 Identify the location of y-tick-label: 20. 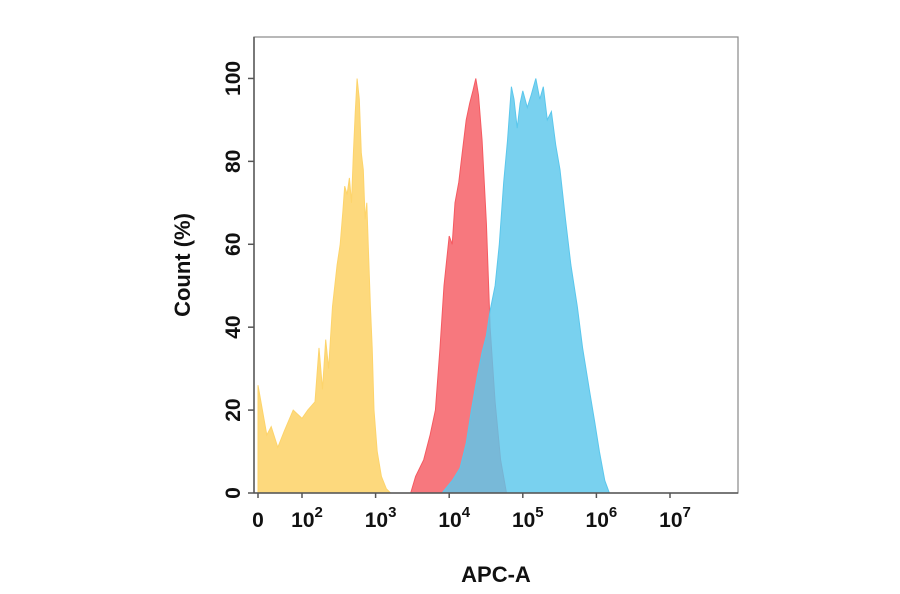
(233, 409).